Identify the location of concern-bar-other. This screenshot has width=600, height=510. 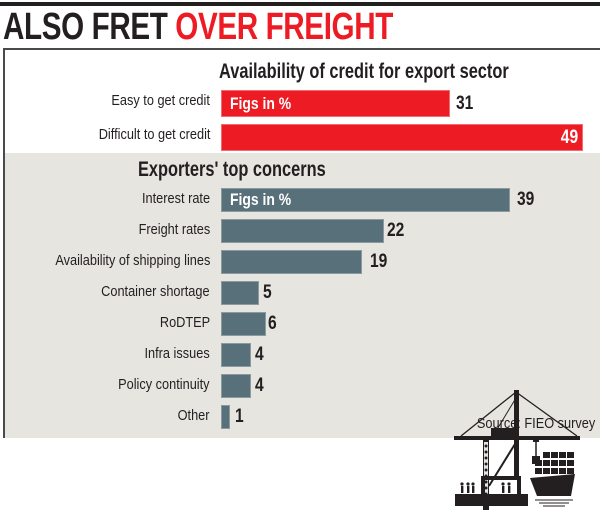
(225, 417).